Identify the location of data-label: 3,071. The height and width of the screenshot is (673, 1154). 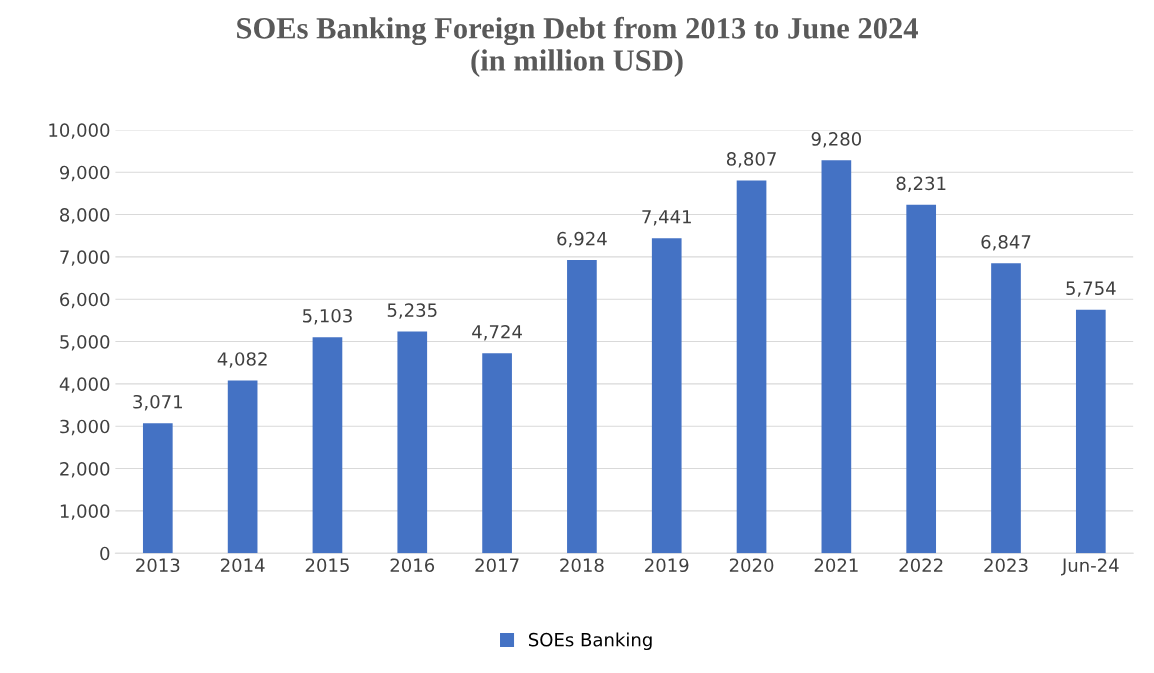
(157, 402).